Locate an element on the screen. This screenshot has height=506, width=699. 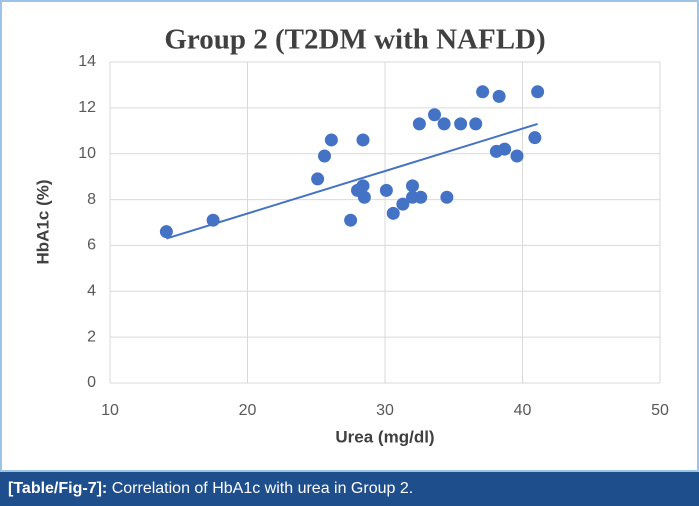
y-tick-label: 2 is located at coordinates (91, 336).